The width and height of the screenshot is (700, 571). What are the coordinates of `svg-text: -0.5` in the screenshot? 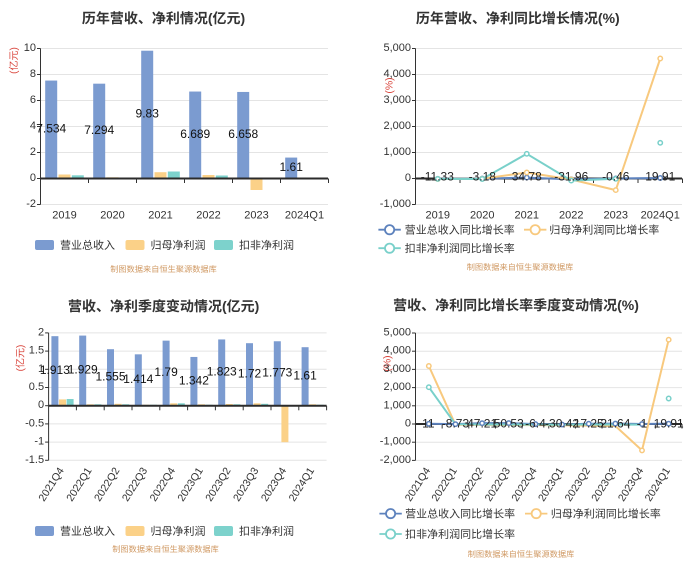 It's located at (34, 423).